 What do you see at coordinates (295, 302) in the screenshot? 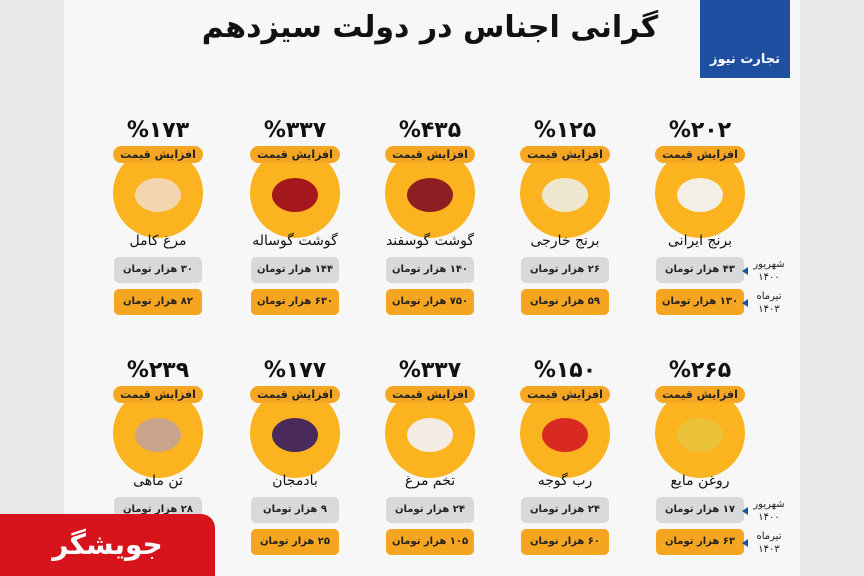
I see `price-new: ۶۳۰ هزار تومان` at bounding box center [295, 302].